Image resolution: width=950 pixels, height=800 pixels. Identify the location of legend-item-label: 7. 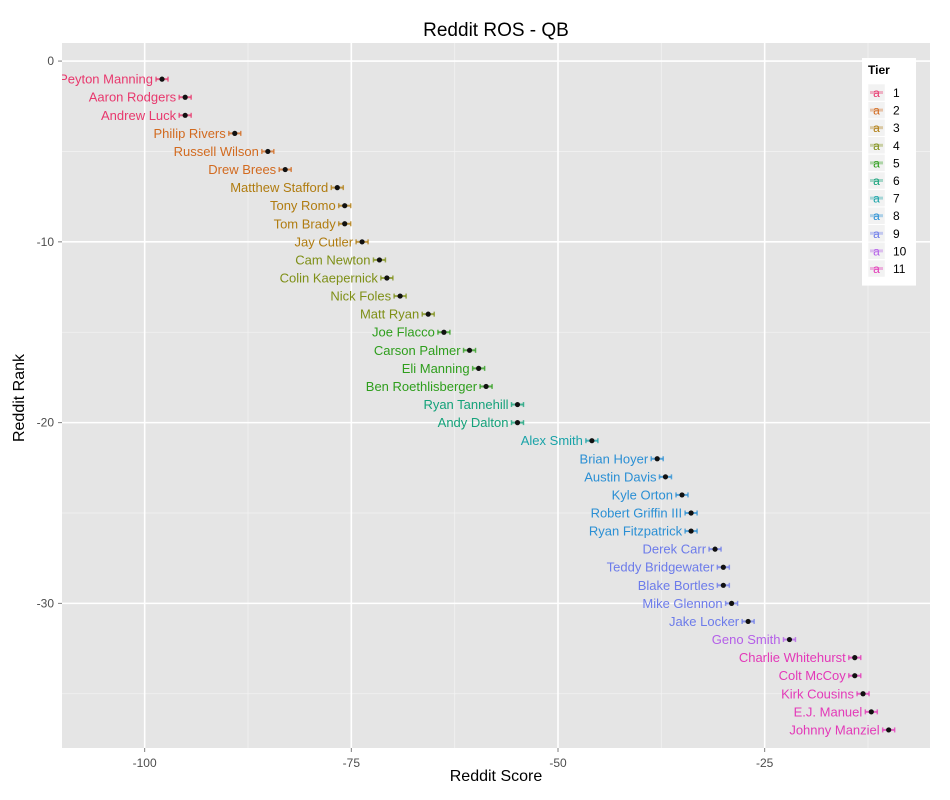
(896, 199).